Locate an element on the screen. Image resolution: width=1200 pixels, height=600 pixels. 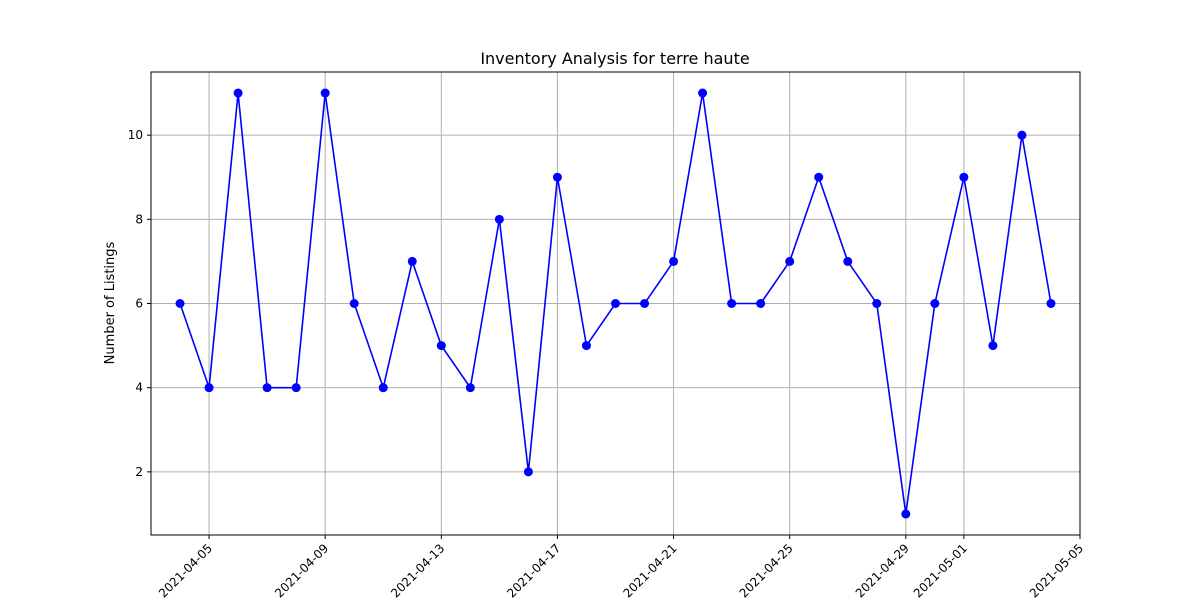
y-axis-label: Number of Listings is located at coordinates (110, 302).